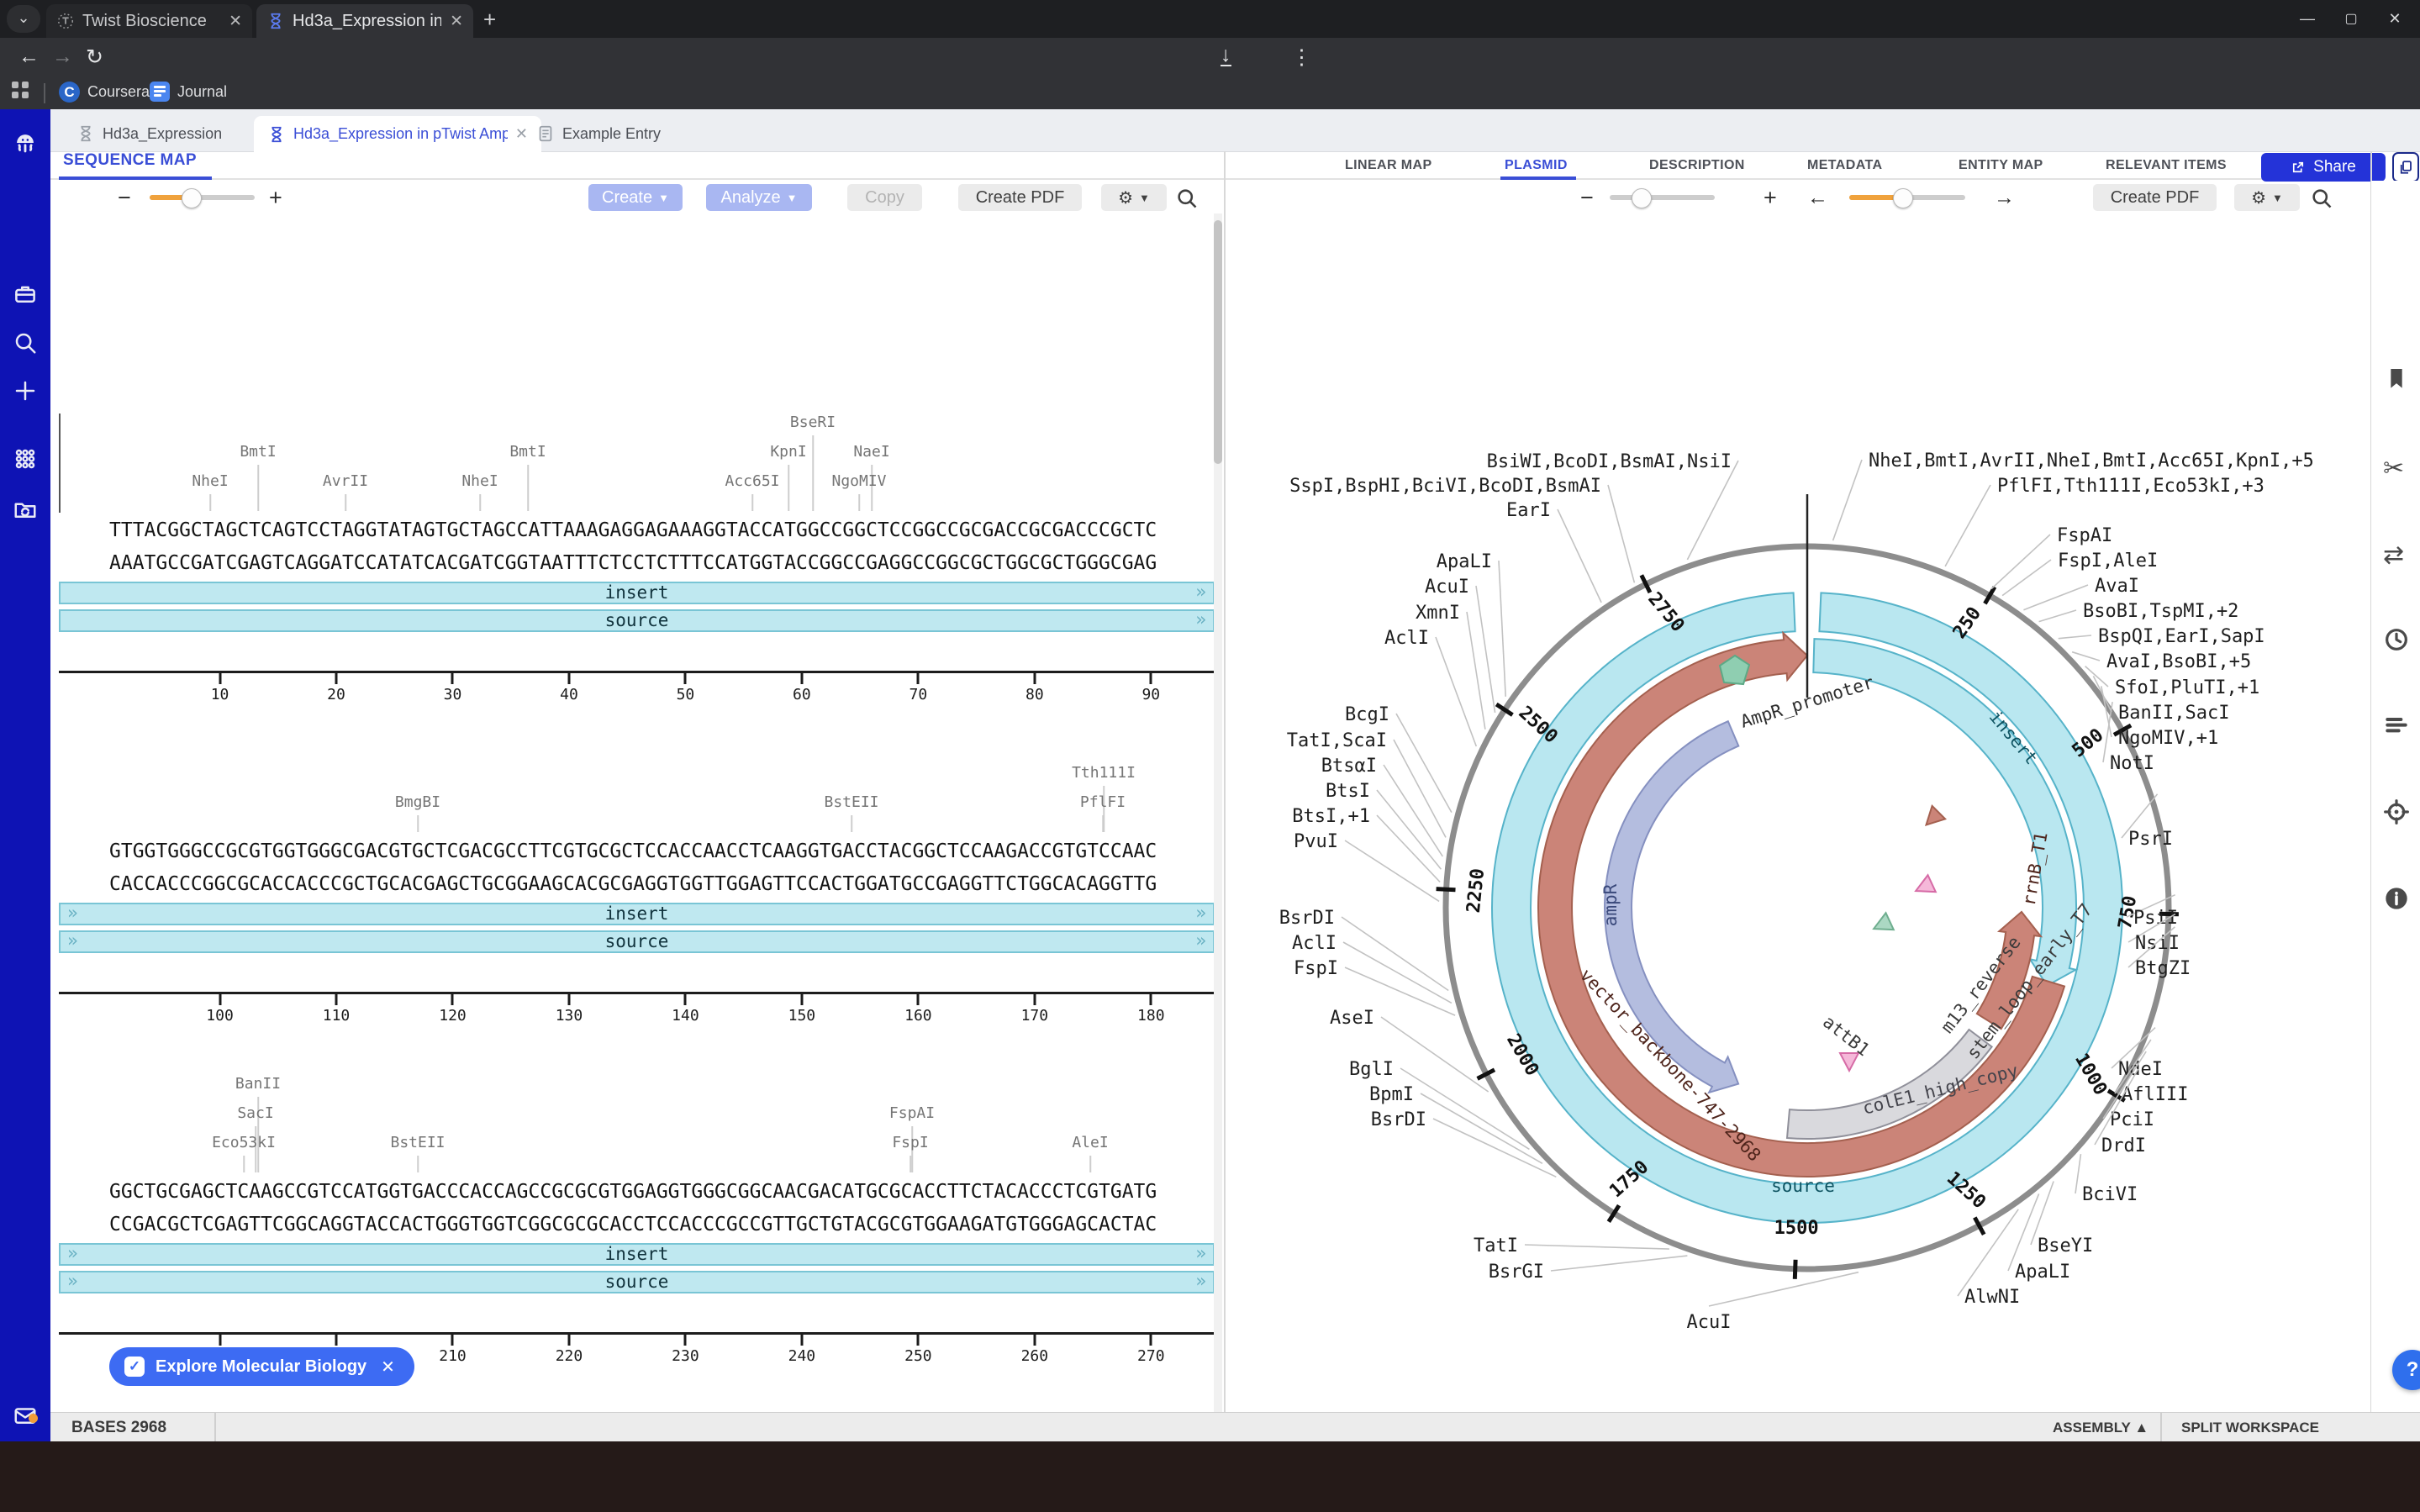 The image size is (2420, 1512). I want to click on feature-insert, so click(1946, 813).